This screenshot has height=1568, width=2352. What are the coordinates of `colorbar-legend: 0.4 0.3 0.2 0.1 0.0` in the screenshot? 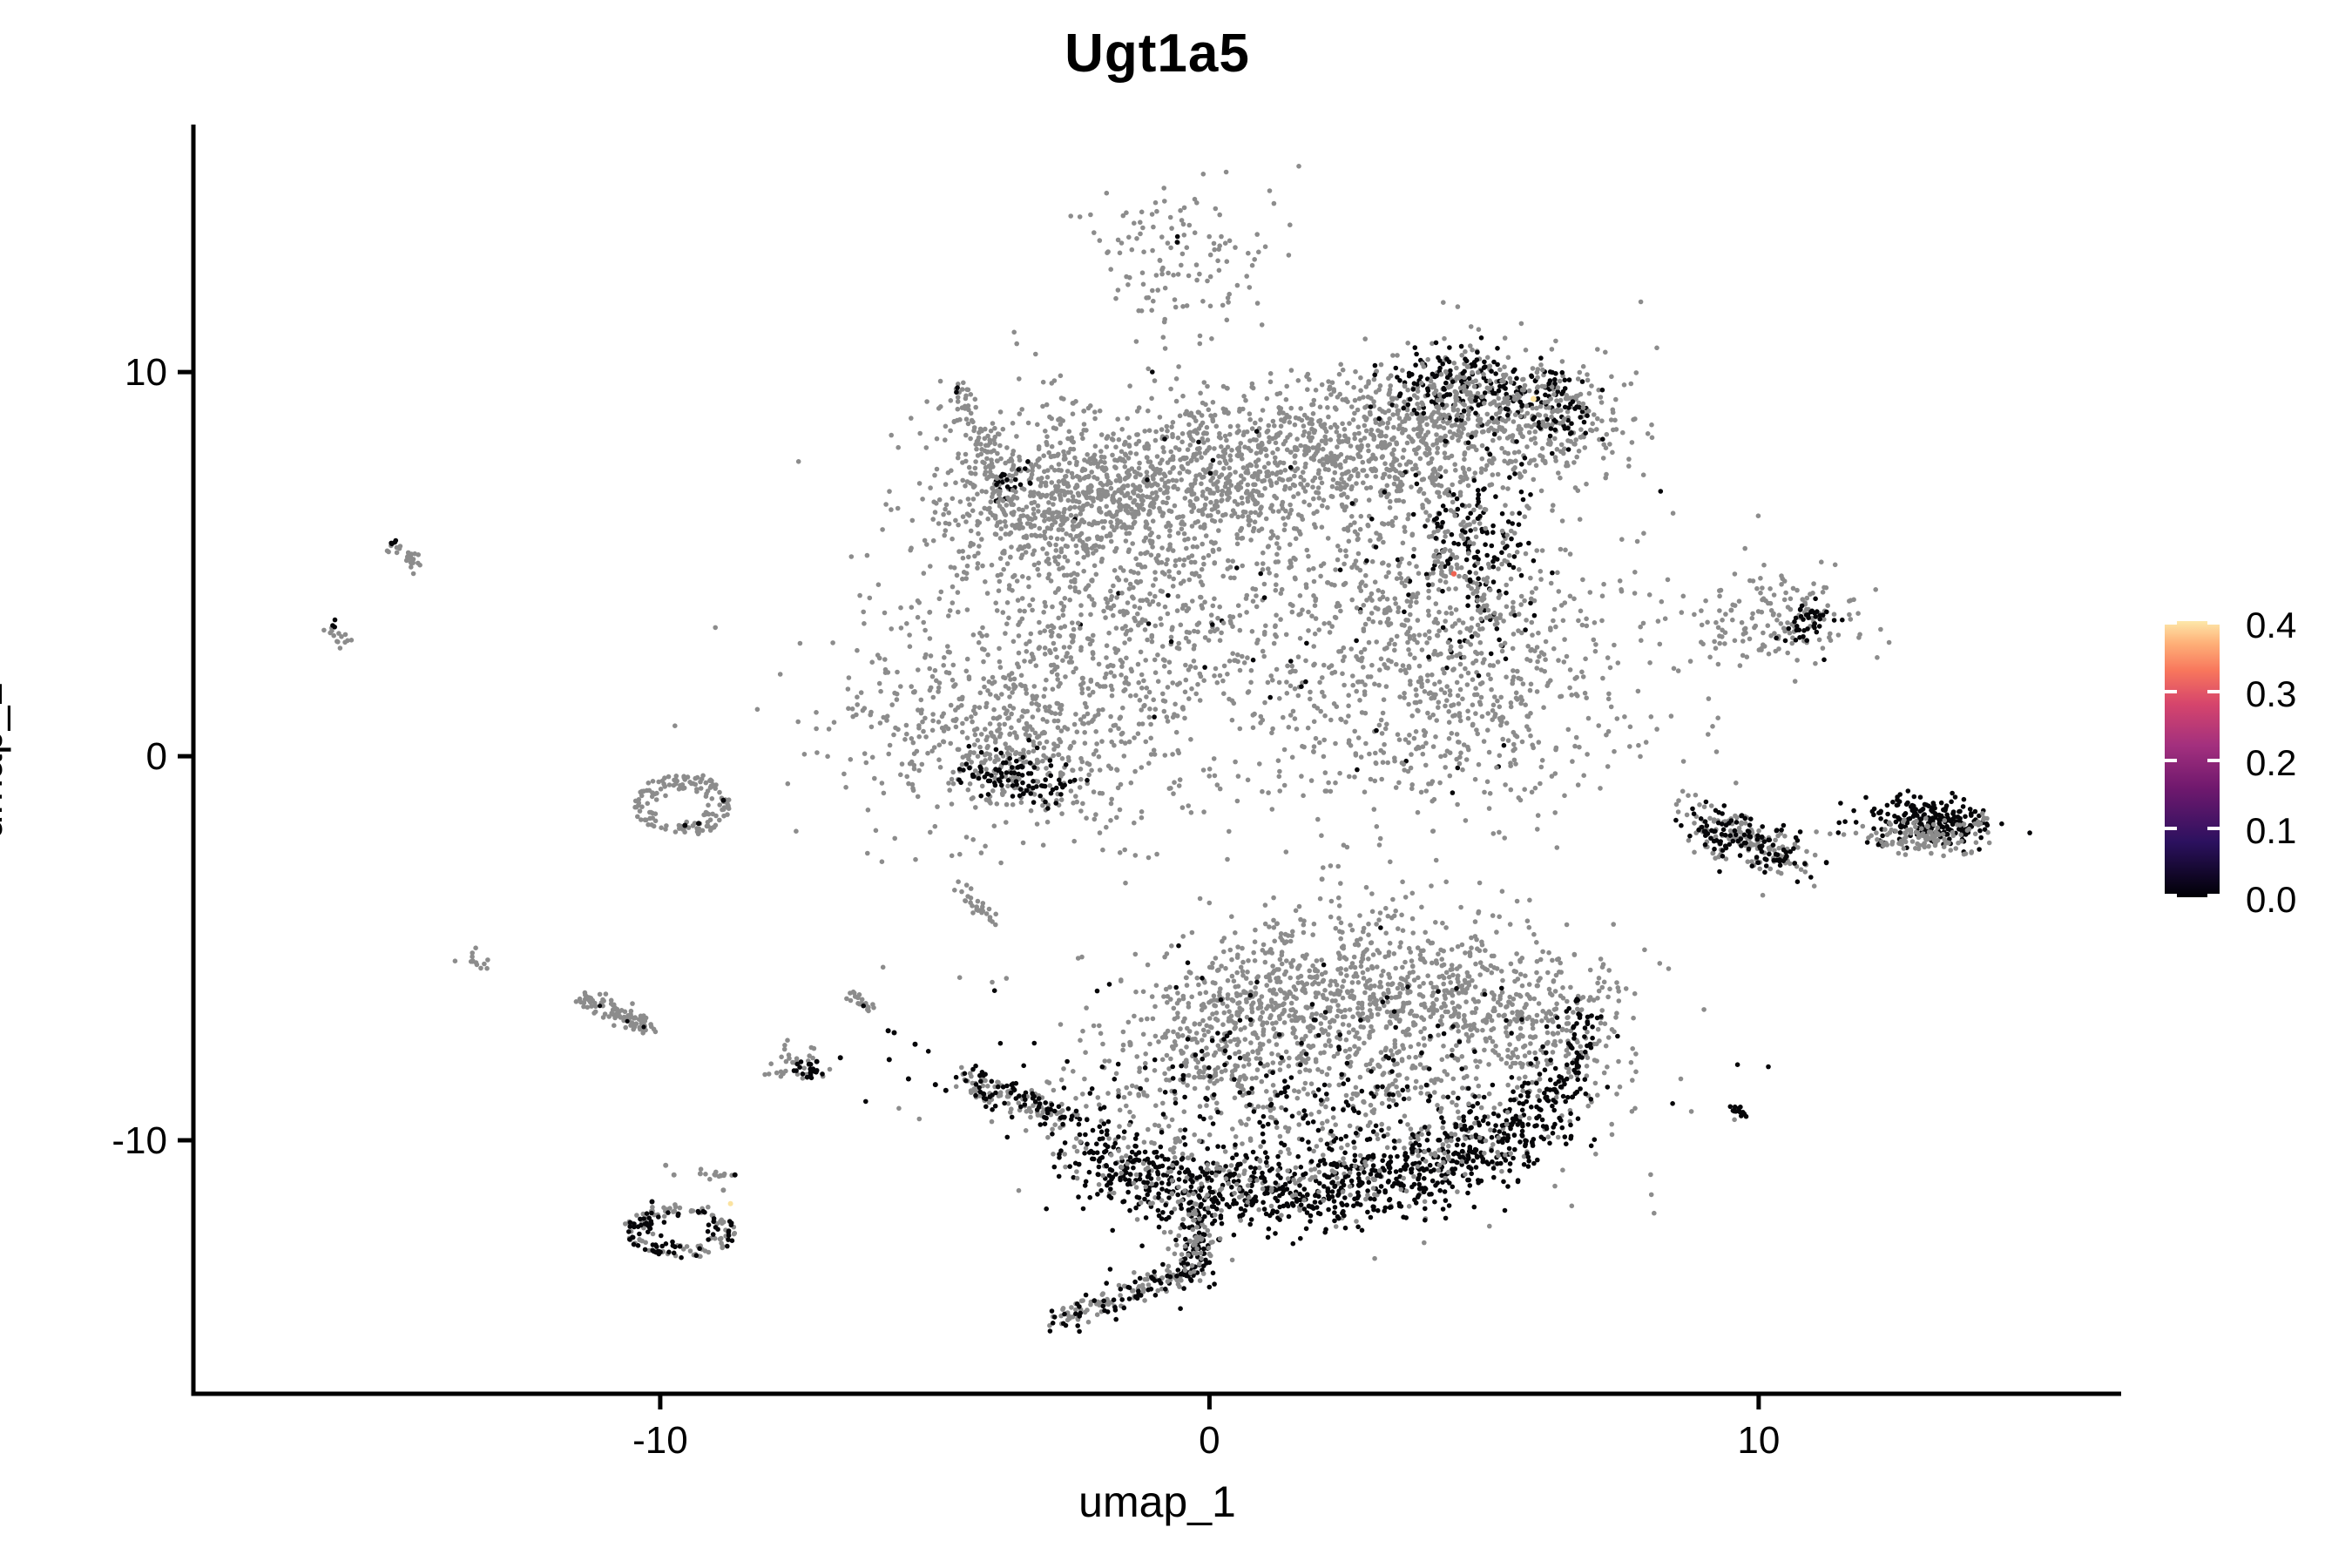 It's located at (2230, 762).